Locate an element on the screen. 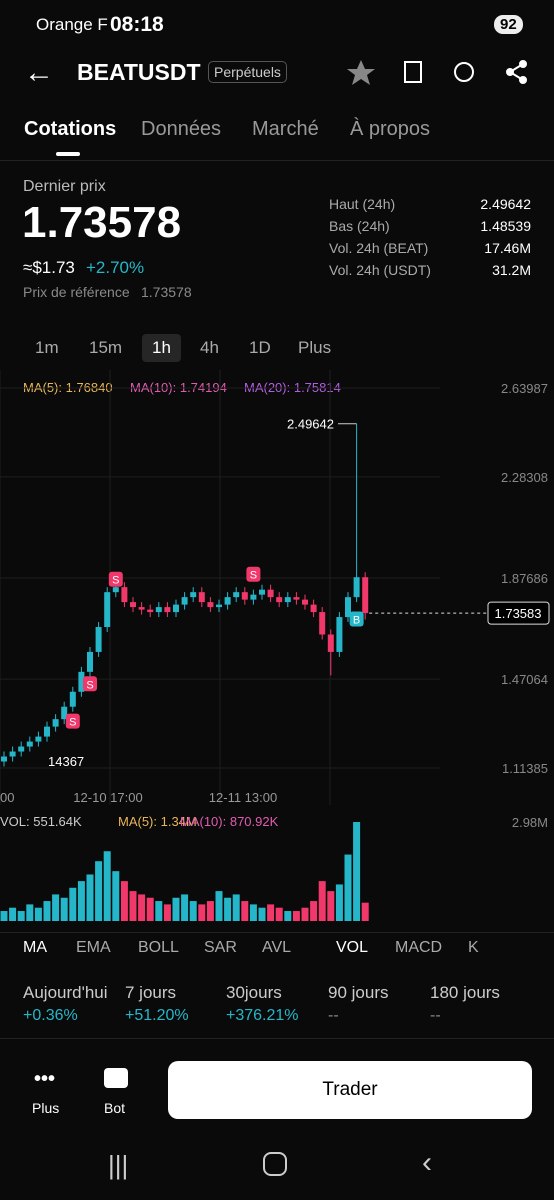 This screenshot has width=554, height=1200. y-tick-label: 1.47064 is located at coordinates (524, 679).